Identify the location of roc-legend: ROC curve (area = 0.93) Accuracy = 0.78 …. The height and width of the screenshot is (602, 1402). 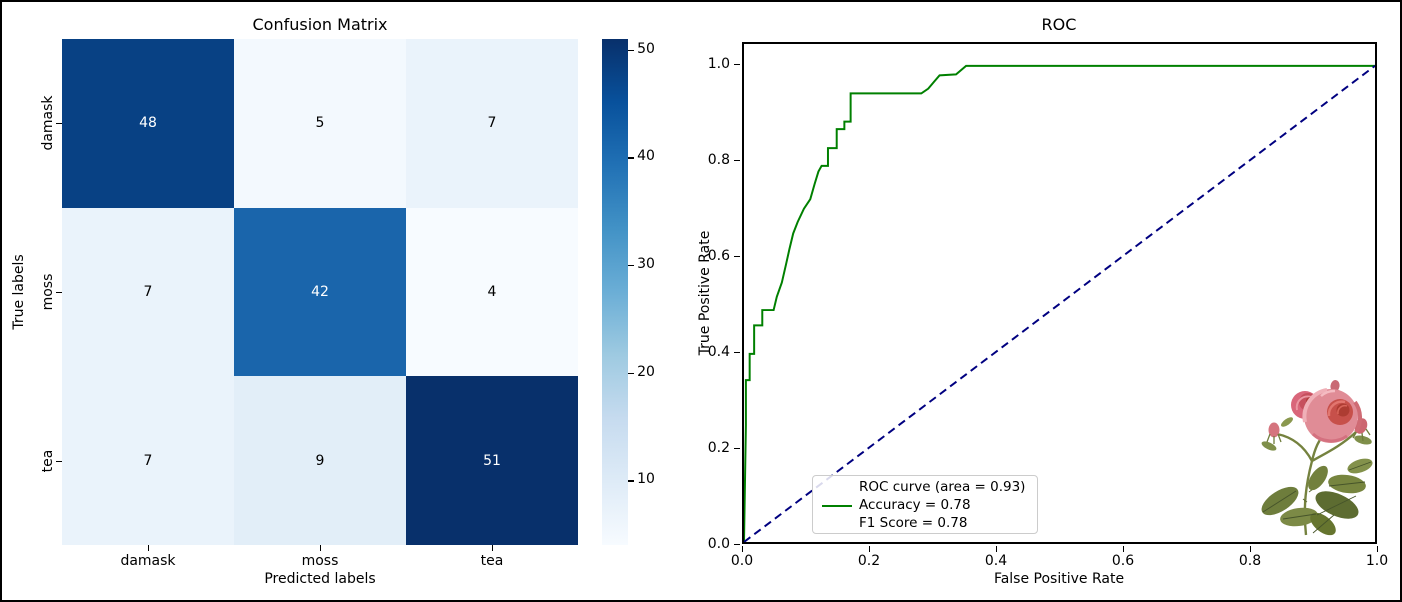
(925, 504).